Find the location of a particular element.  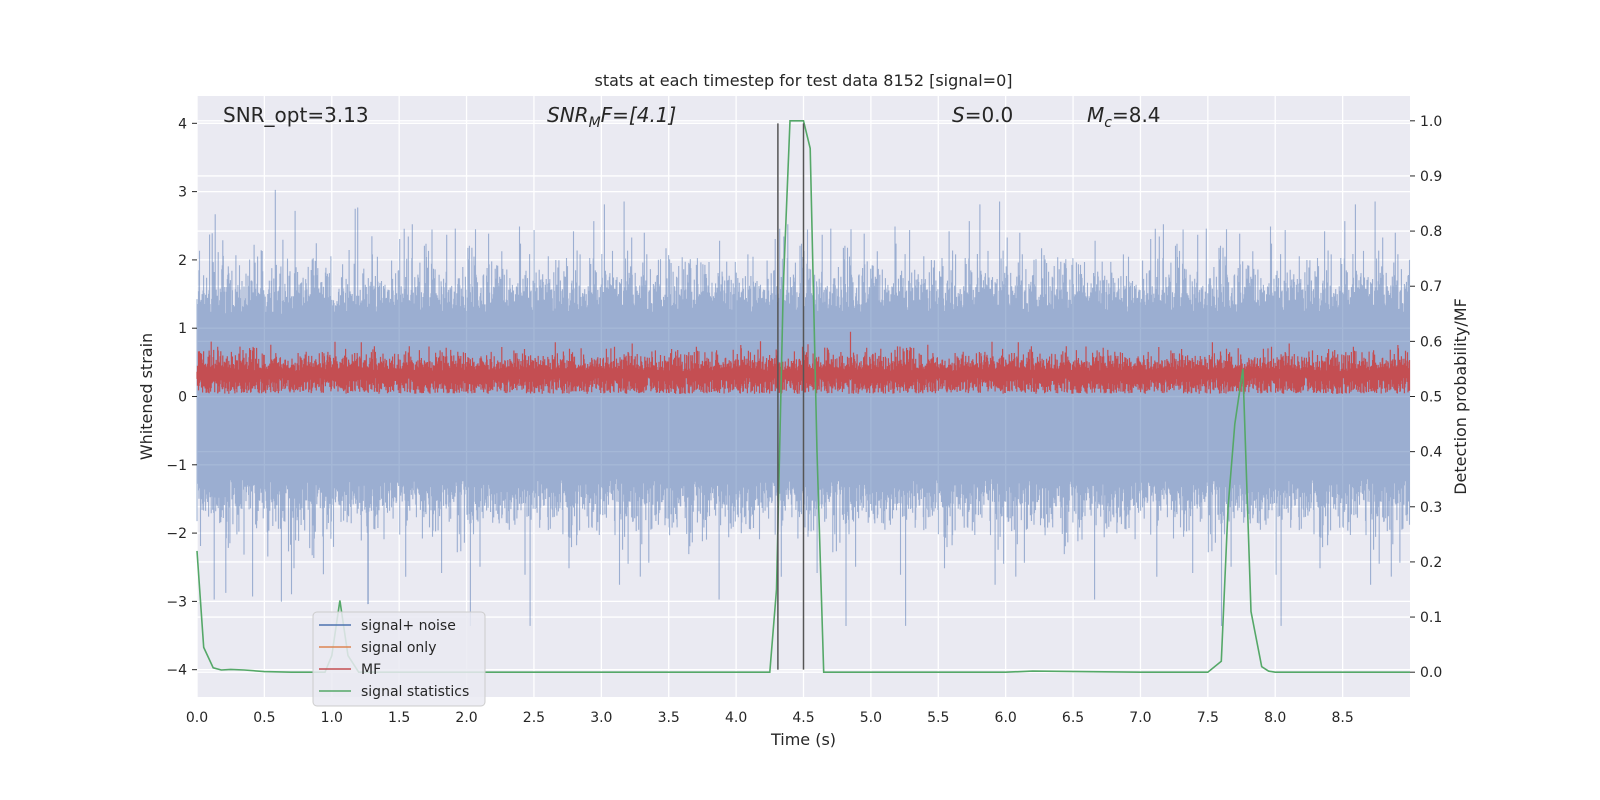

y2-tick-label: 0.9 is located at coordinates (1431, 177).